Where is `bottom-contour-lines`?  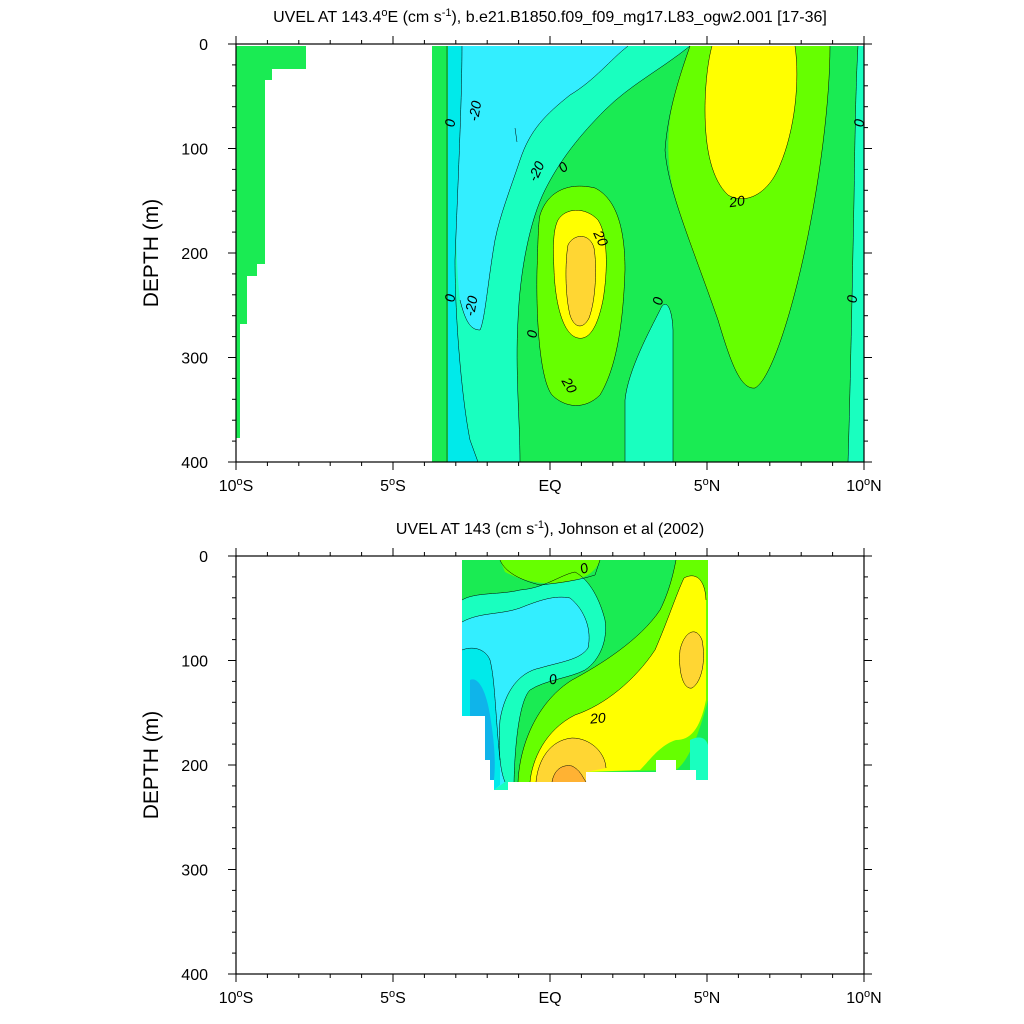 bottom-contour-lines is located at coordinates (584, 671).